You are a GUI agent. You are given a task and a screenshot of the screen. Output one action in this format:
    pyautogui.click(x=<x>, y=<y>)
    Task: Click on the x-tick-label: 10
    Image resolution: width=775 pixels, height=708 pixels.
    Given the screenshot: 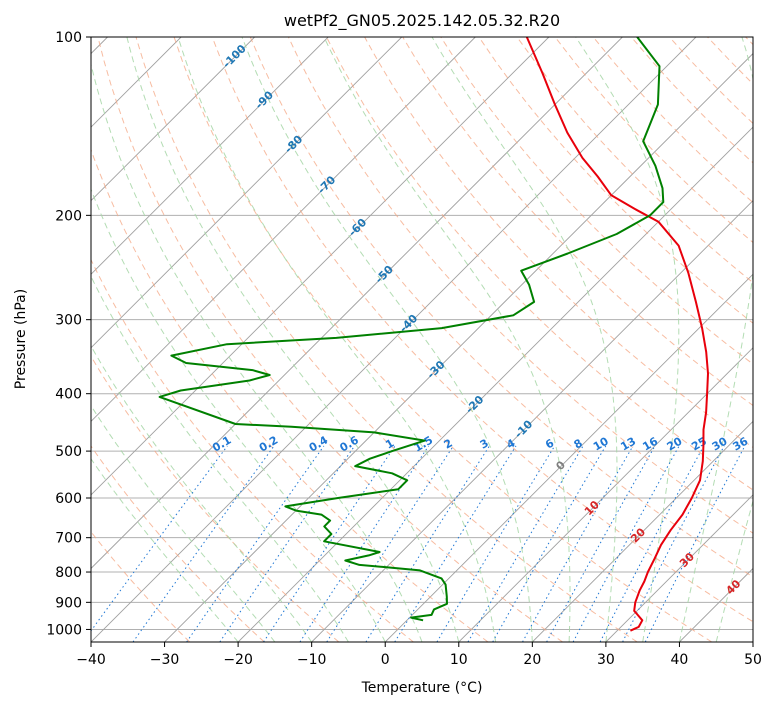 What is the action you would take?
    pyautogui.click(x=459, y=660)
    